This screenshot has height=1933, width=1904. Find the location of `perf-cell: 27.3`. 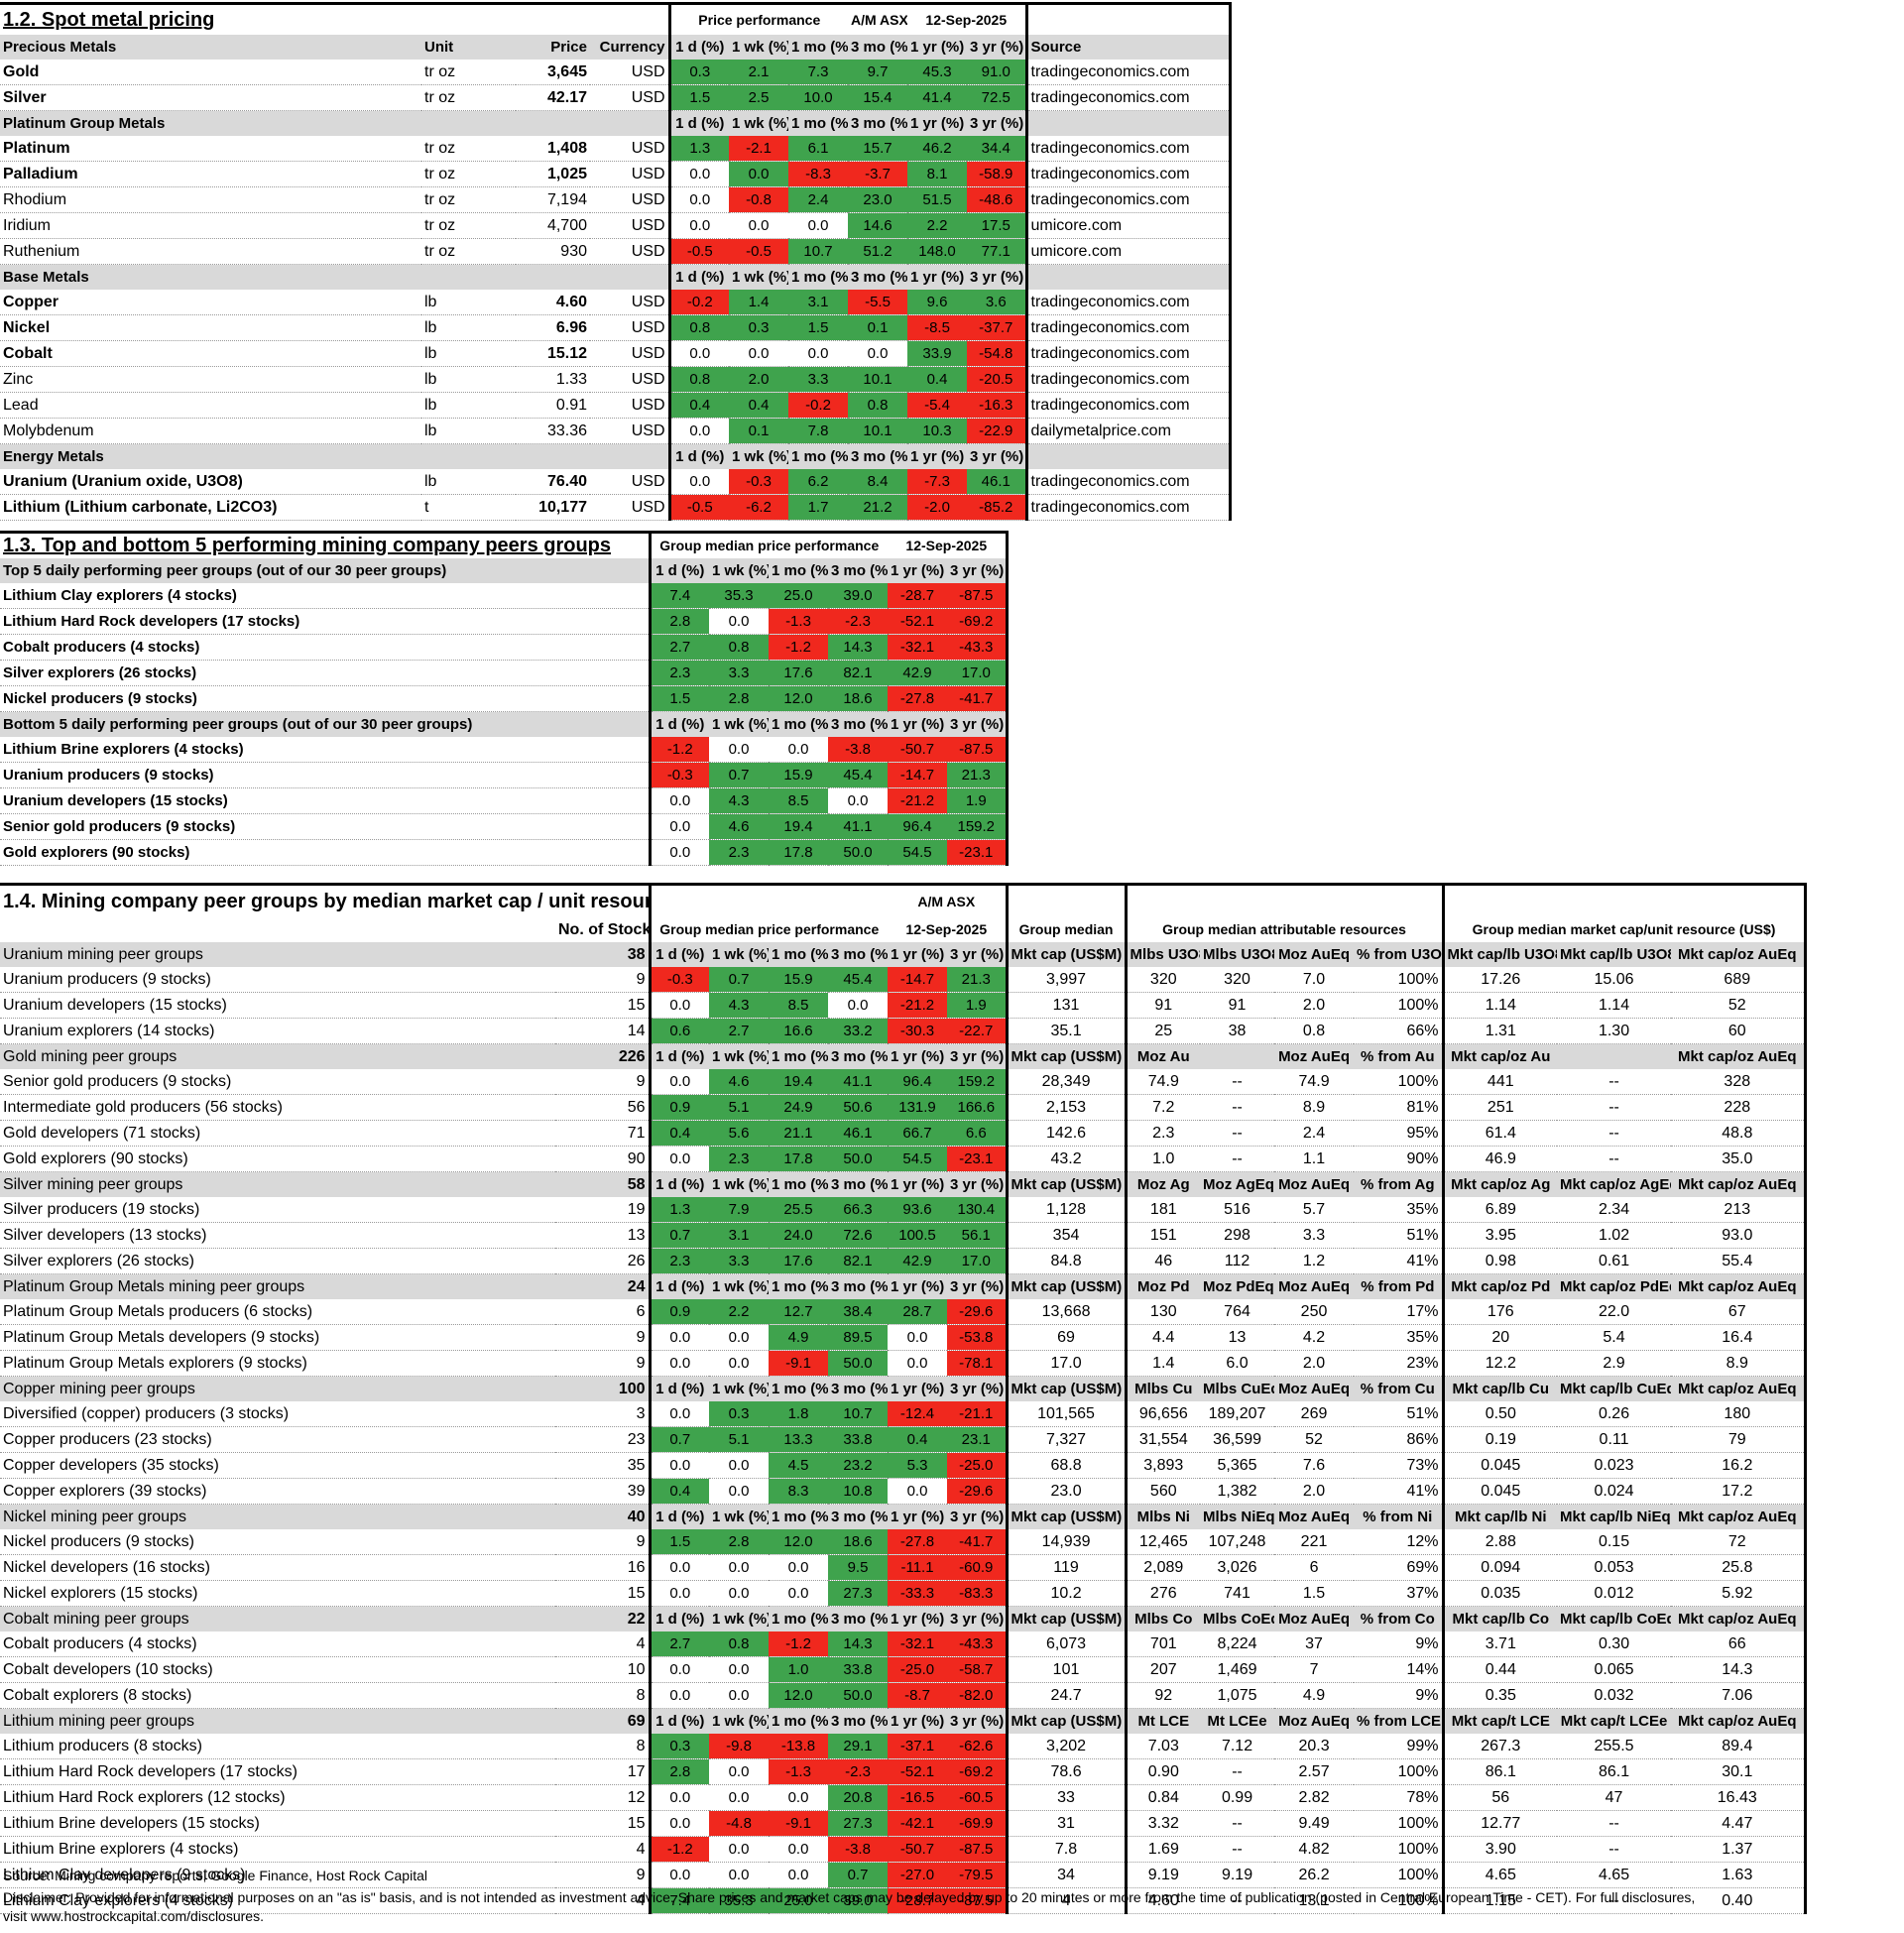

perf-cell: 27.3 is located at coordinates (858, 1593).